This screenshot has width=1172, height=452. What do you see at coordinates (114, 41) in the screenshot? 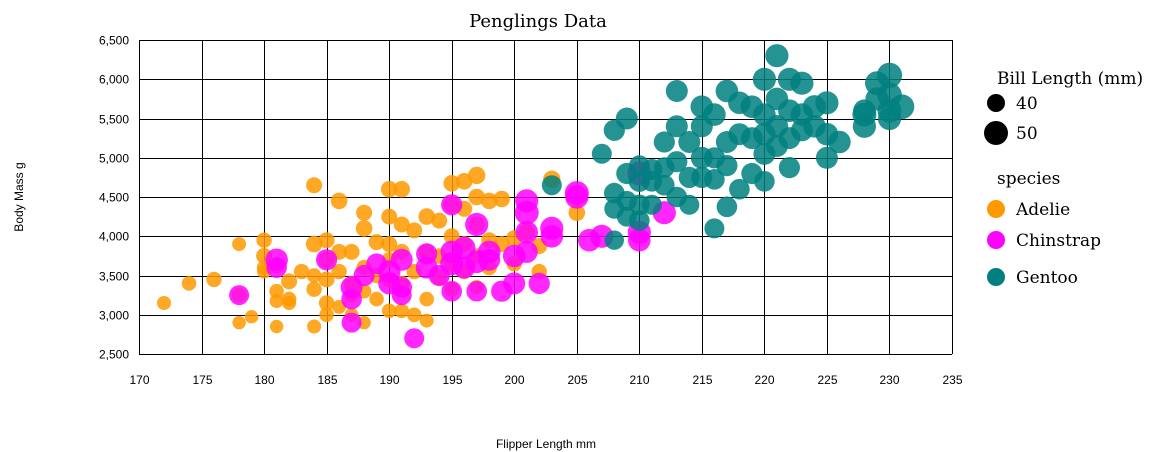
I see `y-tick-label: 6,500` at bounding box center [114, 41].